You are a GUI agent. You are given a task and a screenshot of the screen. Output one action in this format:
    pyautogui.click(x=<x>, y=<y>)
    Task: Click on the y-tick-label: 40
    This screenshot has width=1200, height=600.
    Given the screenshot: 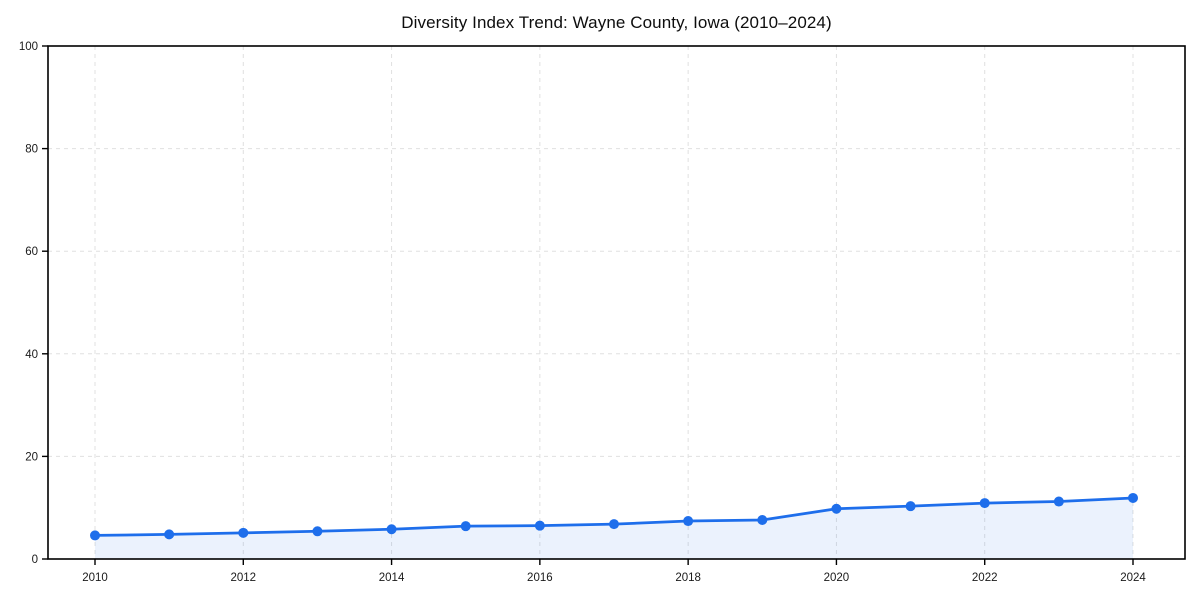 What is the action you would take?
    pyautogui.click(x=31, y=355)
    